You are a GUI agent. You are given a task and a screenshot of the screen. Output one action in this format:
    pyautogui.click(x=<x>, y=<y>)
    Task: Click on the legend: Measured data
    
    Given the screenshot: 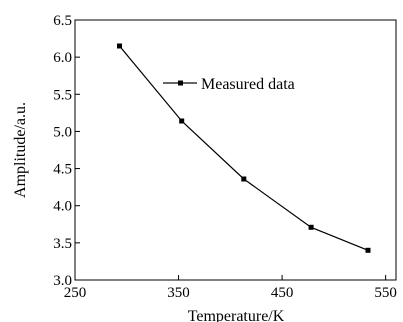 What is the action you would take?
    pyautogui.click(x=229, y=84)
    